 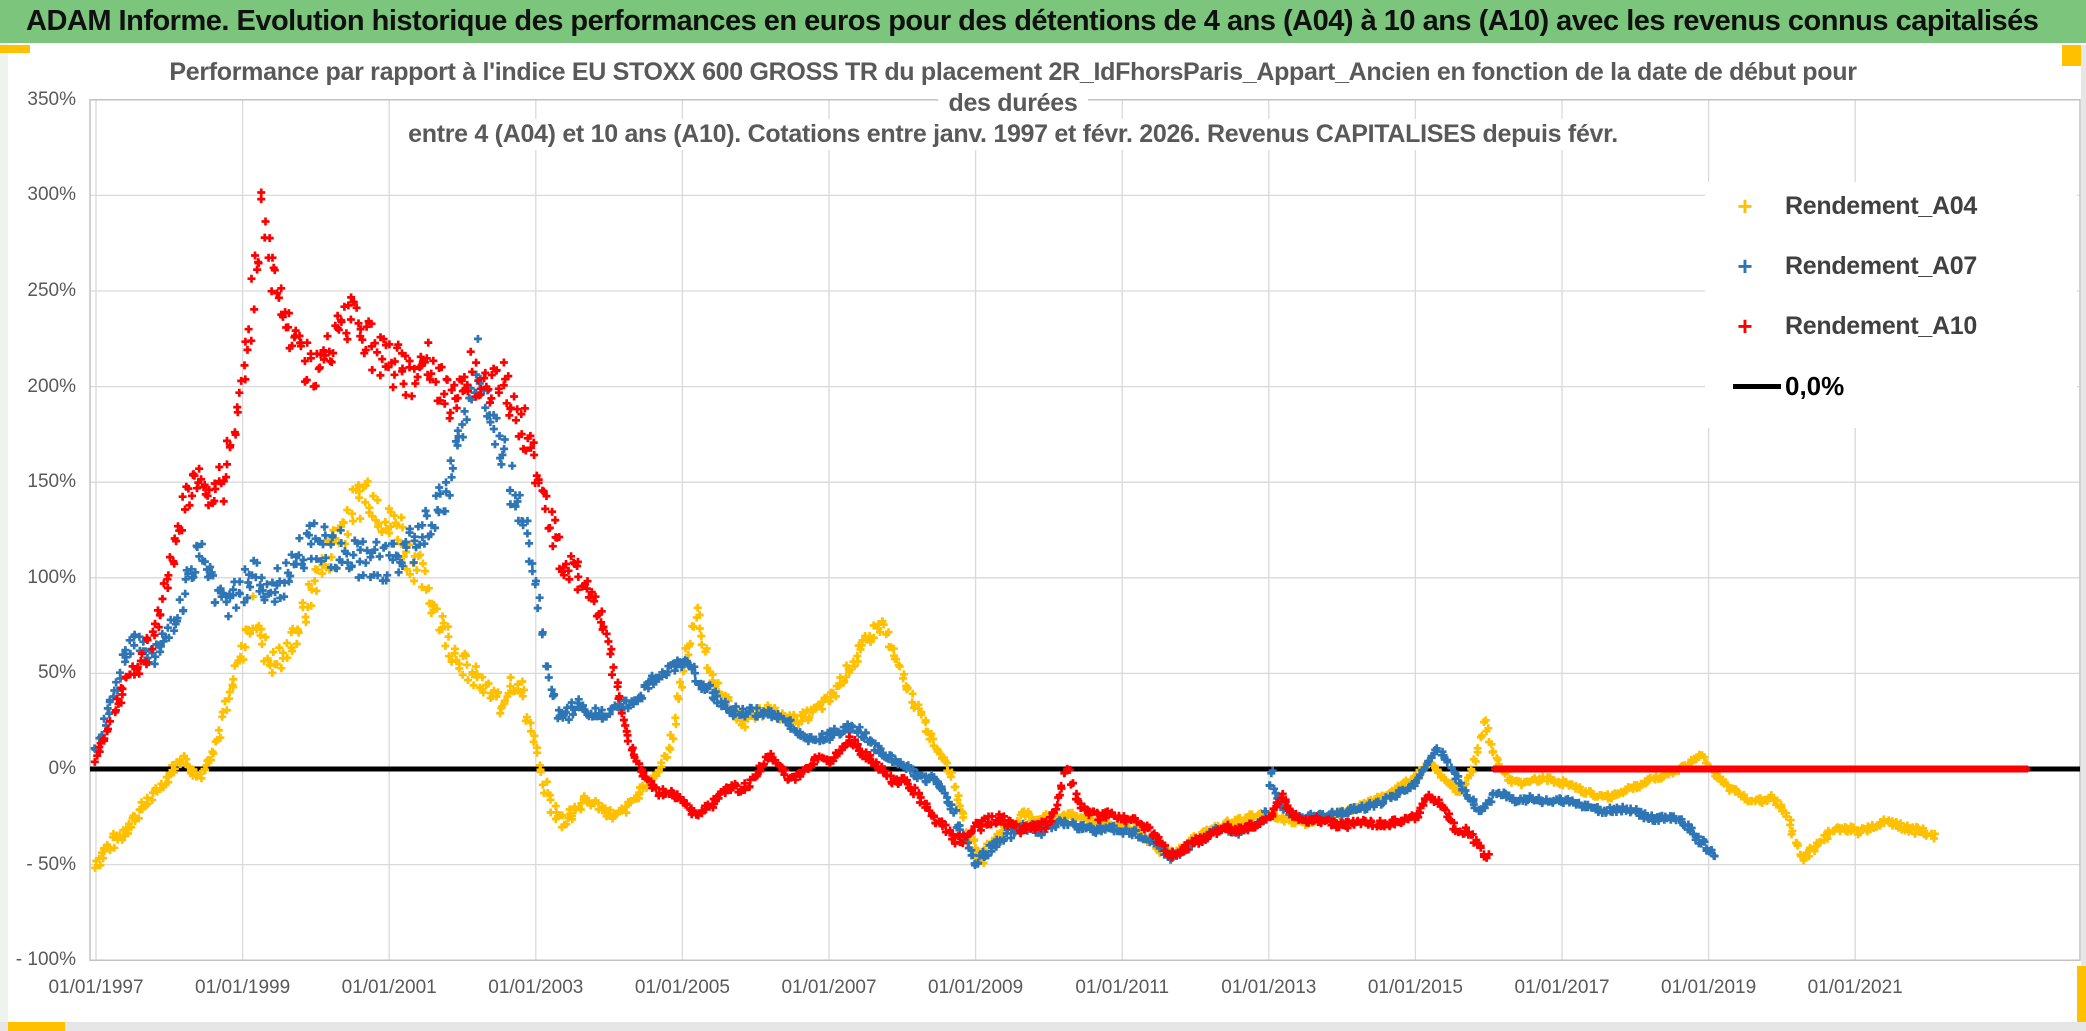 What do you see at coordinates (1709, 987) in the screenshot?
I see `x-axis-tick-label: 01/01/2019` at bounding box center [1709, 987].